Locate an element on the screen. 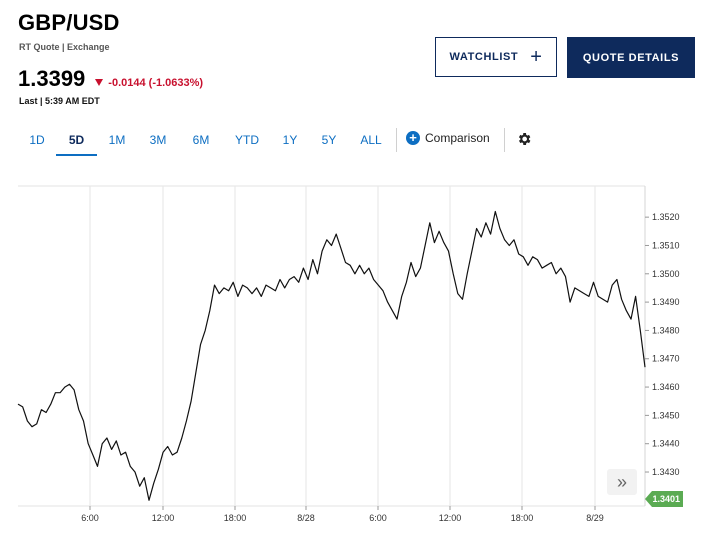  y-tick-label: 1.3460 is located at coordinates (666, 387).